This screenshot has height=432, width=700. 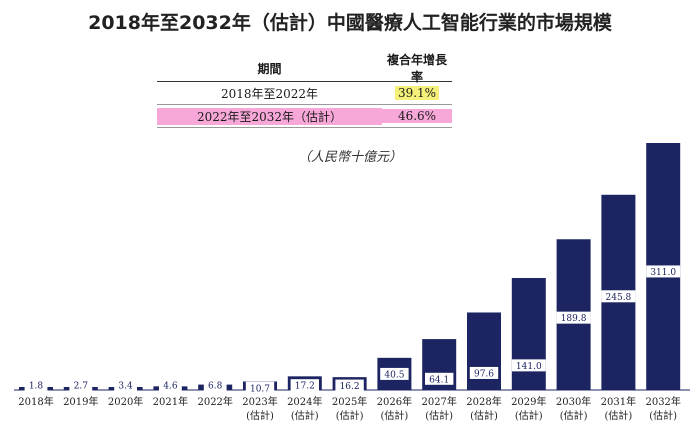 I want to click on cagr-rate: 39.1%, so click(x=417, y=93).